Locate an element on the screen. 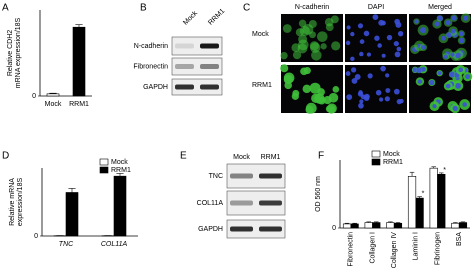 This screenshot has width=474, height=273. y-axis-label: expression/18S is located at coordinates (20, 202).